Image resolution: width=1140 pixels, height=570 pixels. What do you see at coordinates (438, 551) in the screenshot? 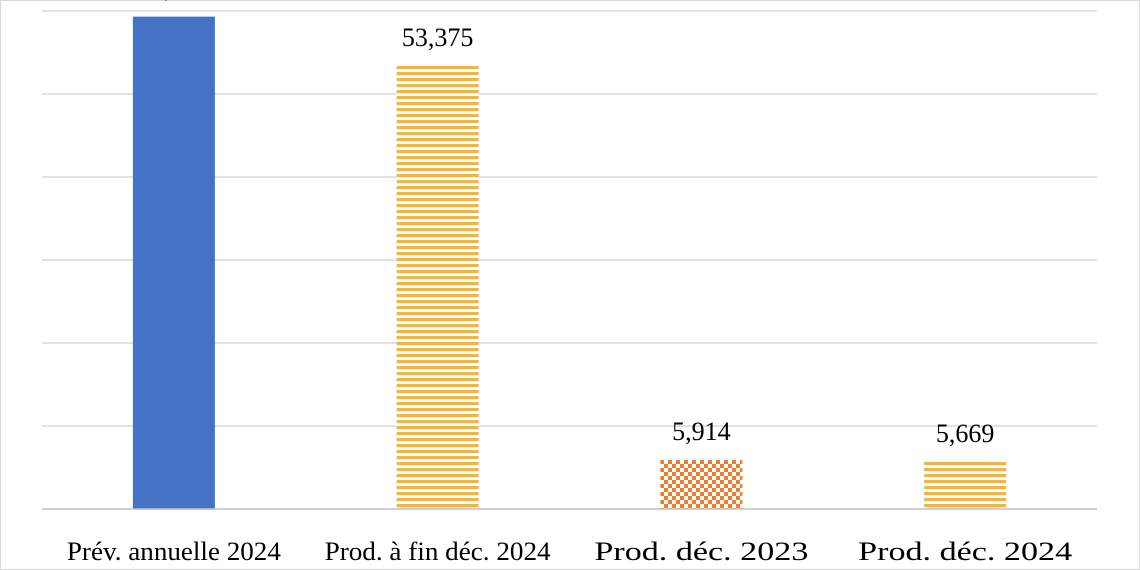
I see `x-tick-label: Prod. à fin déc. 2024` at bounding box center [438, 551].